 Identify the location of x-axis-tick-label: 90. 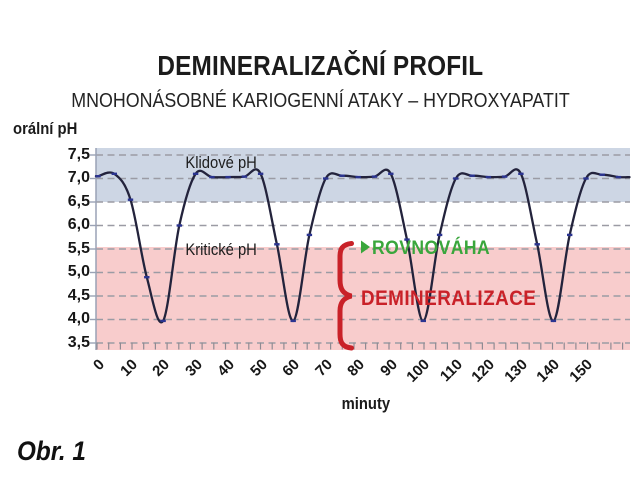
(388, 368).